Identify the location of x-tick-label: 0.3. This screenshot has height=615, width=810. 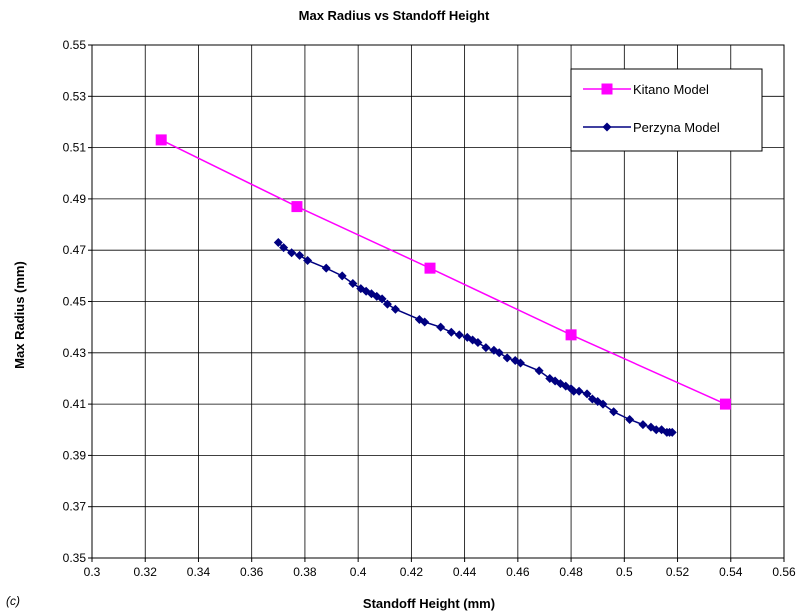
(92, 572).